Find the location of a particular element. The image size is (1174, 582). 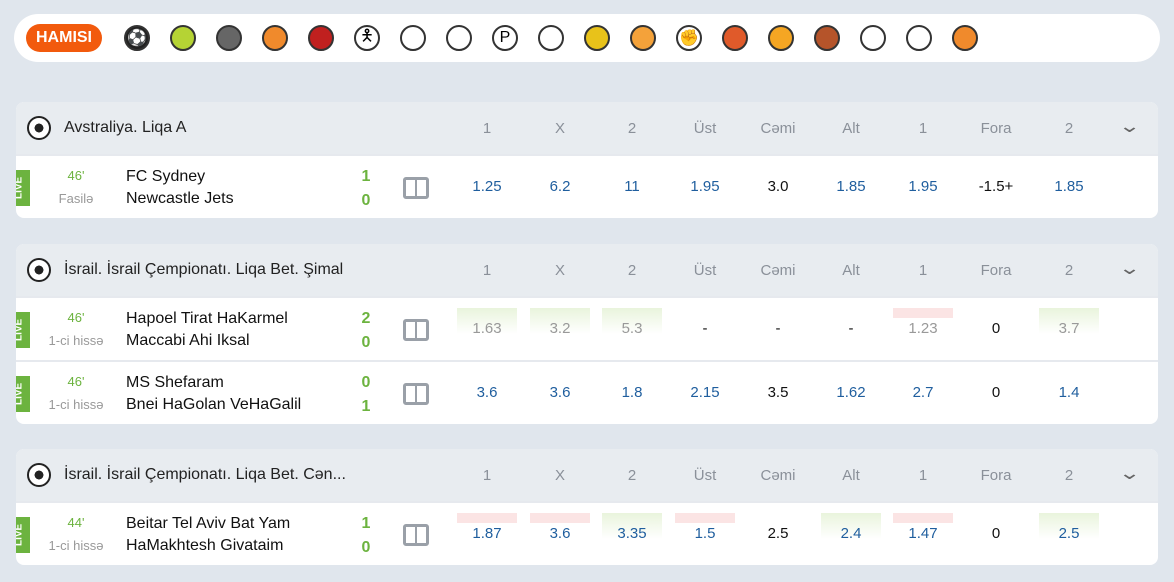

odds-button: 1.8 is located at coordinates (632, 392).